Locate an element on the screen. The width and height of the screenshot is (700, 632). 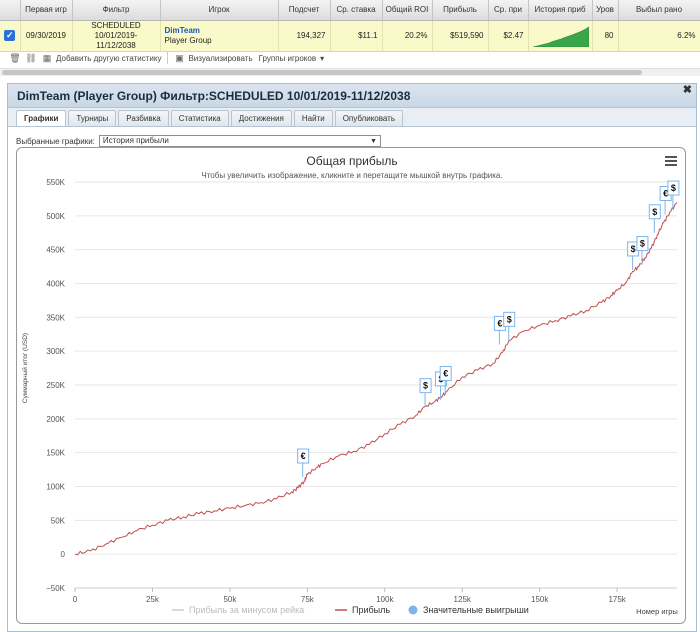
legend-label-rake: Прибыль за минусом рейка is located at coordinates (246, 610).